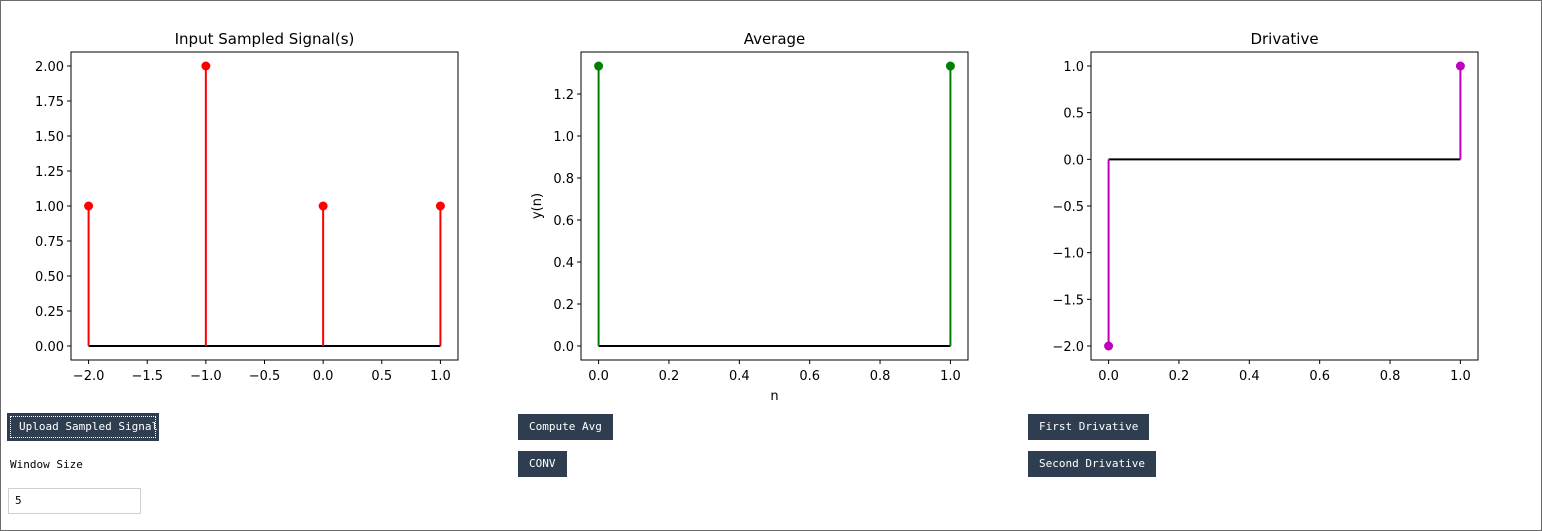 This screenshot has width=1542, height=531. What do you see at coordinates (381, 376) in the screenshot?
I see `x-tick-label: 0.5` at bounding box center [381, 376].